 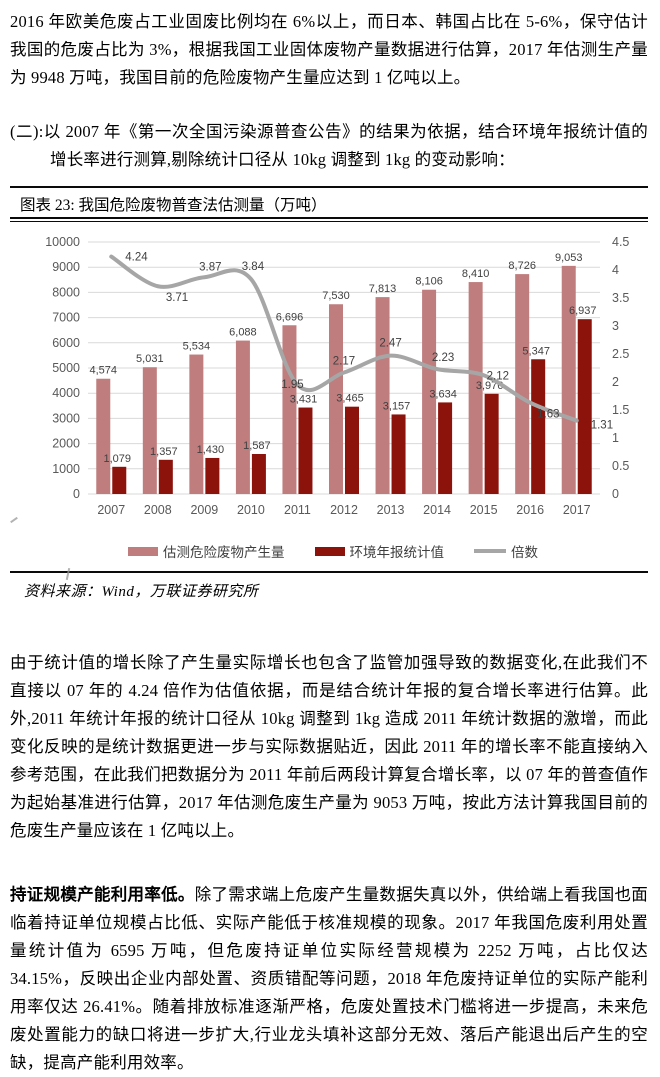 I want to click on left-axis-tick: 7000, so click(x=66, y=318).